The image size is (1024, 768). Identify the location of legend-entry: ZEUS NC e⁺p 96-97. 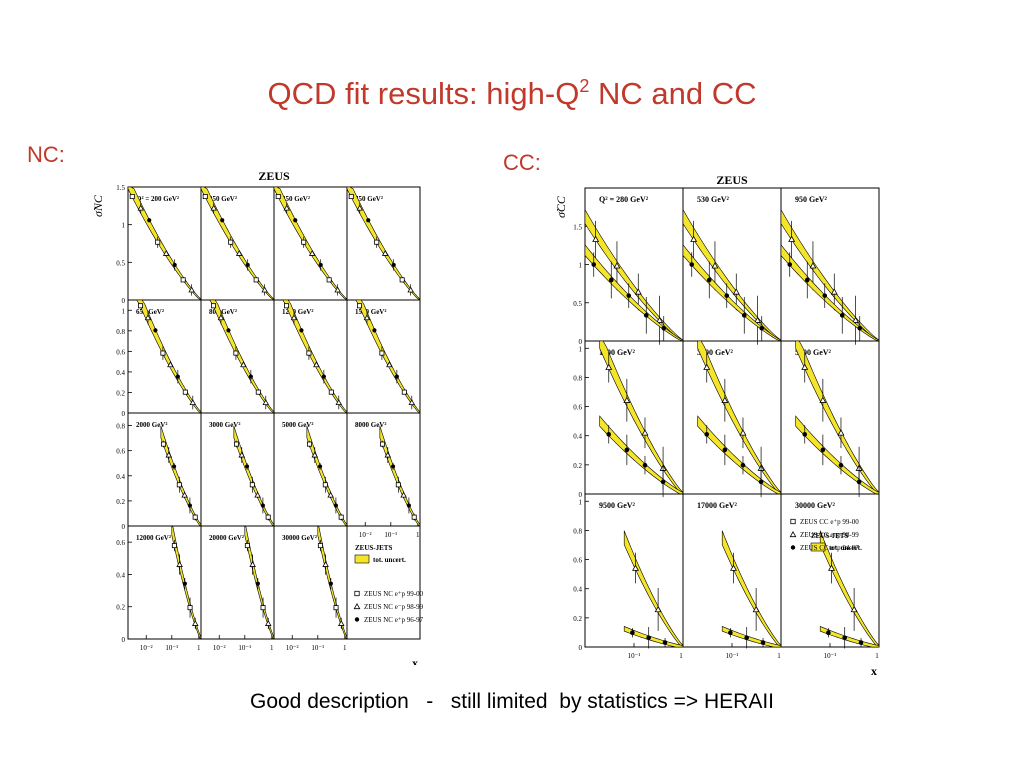
(394, 620).